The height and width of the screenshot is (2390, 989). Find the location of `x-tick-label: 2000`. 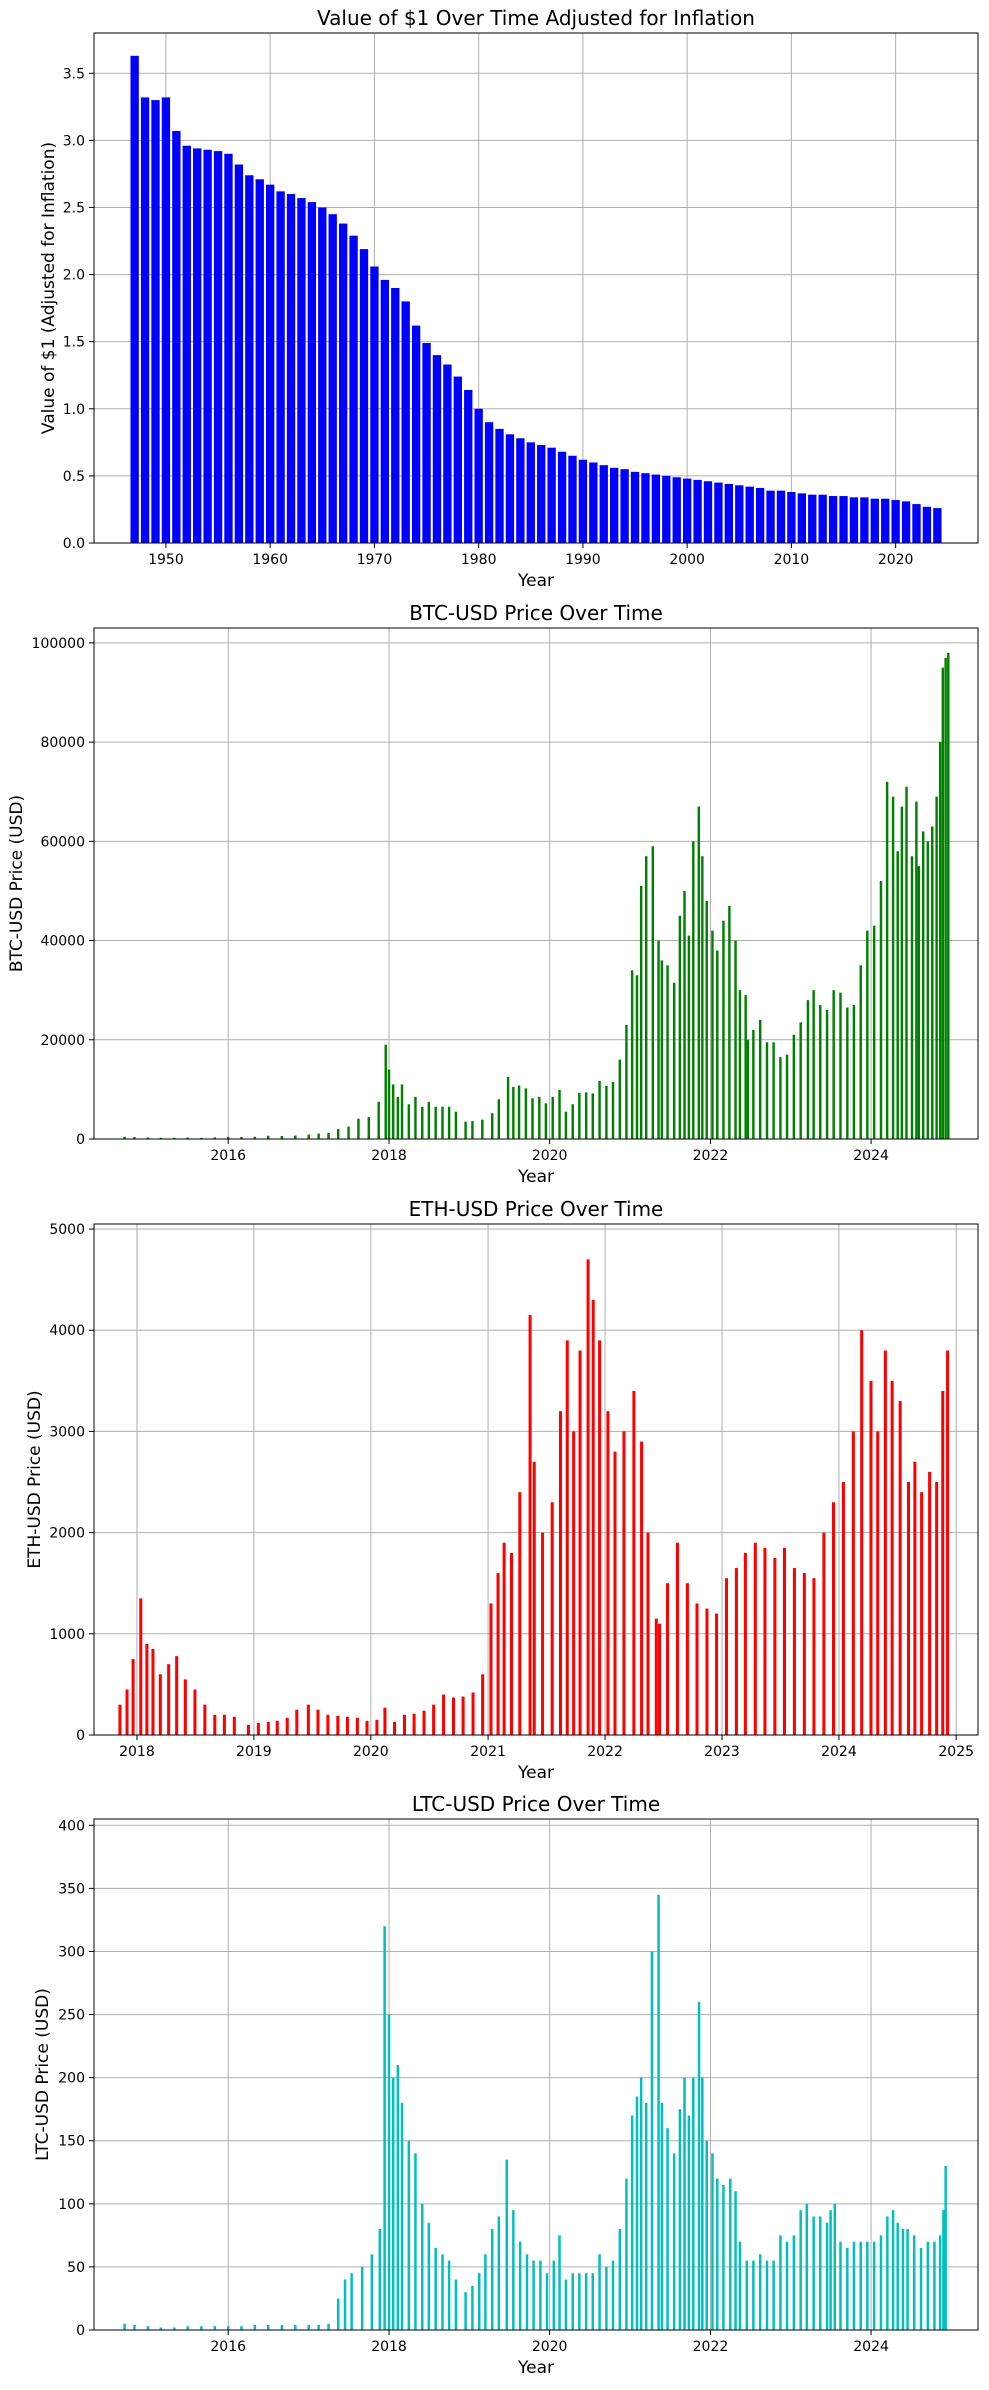

x-tick-label: 2000 is located at coordinates (687, 560).